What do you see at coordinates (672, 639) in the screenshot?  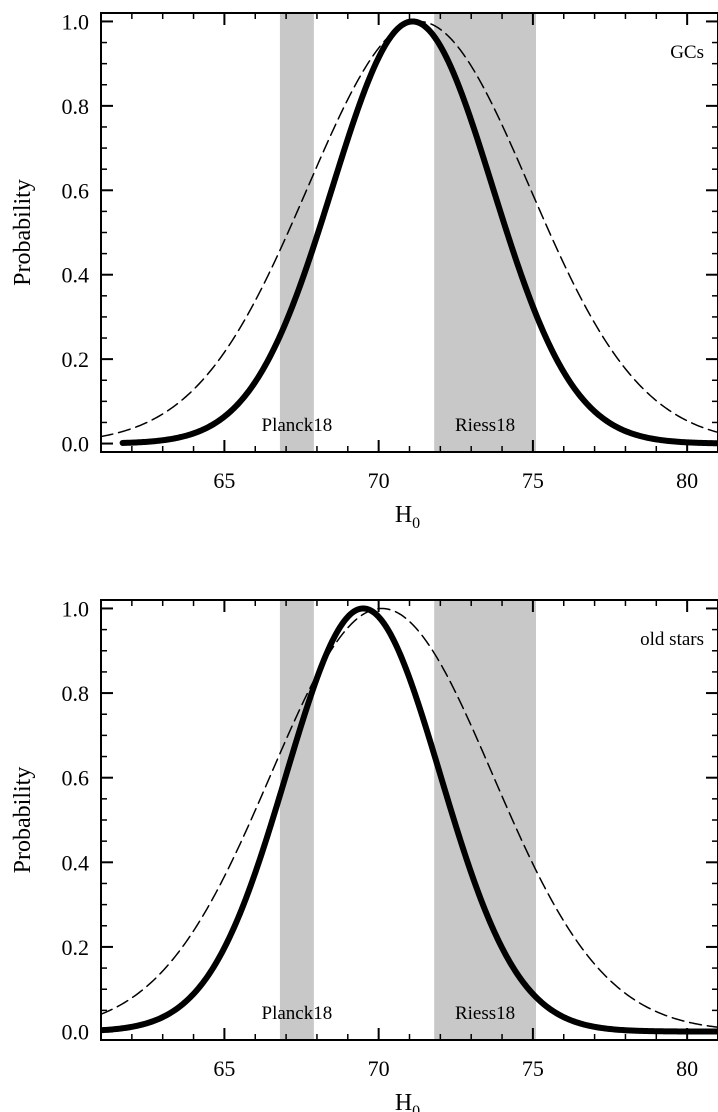 I see `panel-annotation: old stars` at bounding box center [672, 639].